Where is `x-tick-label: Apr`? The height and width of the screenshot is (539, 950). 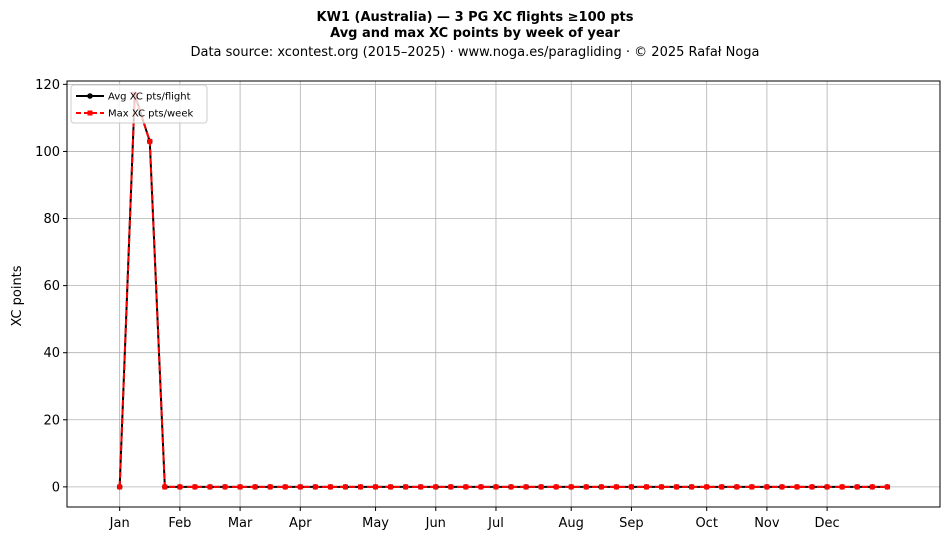 x-tick-label: Apr is located at coordinates (300, 523).